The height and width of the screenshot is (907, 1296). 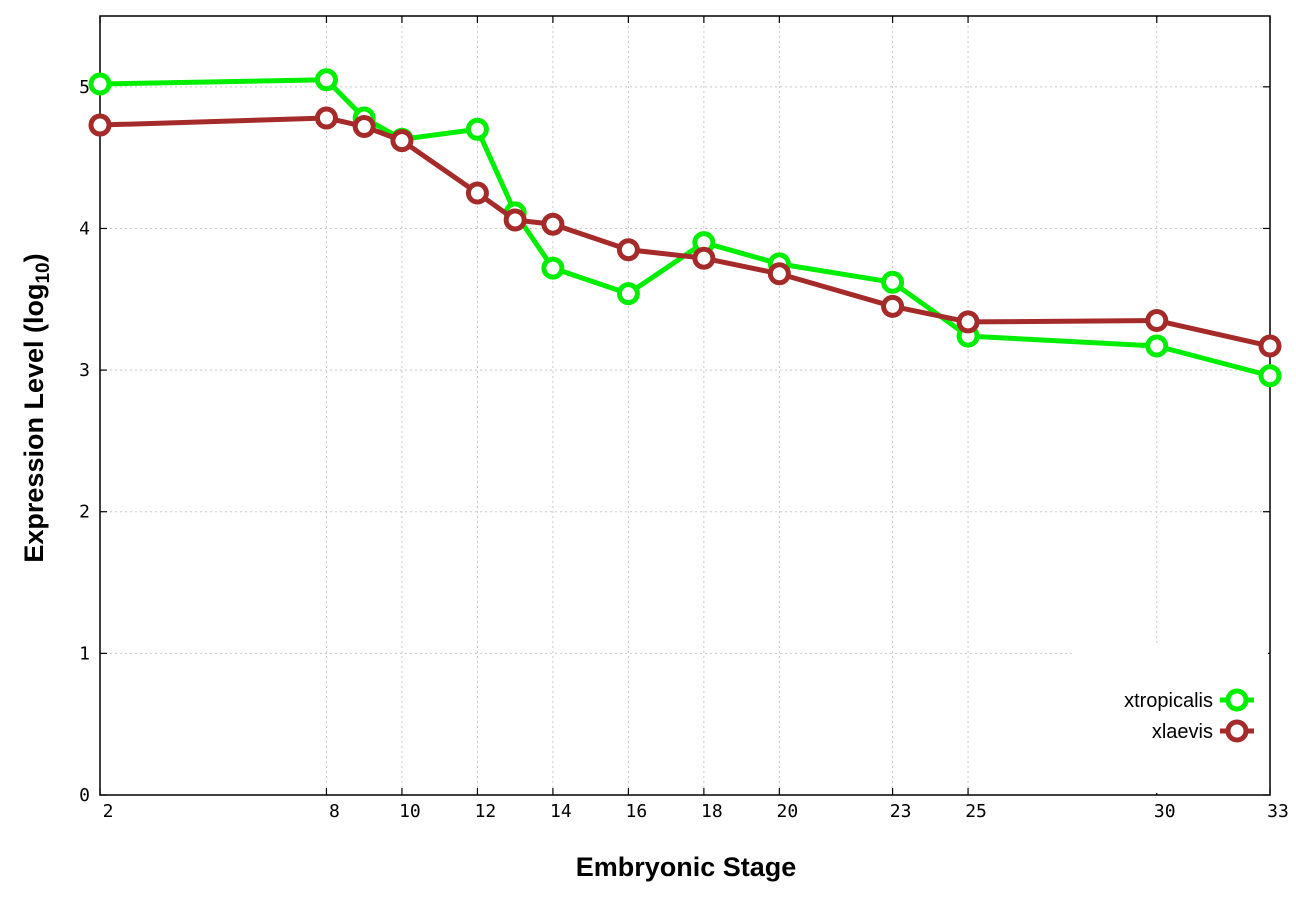 I want to click on legend-marker-xlaevis, so click(x=1237, y=731).